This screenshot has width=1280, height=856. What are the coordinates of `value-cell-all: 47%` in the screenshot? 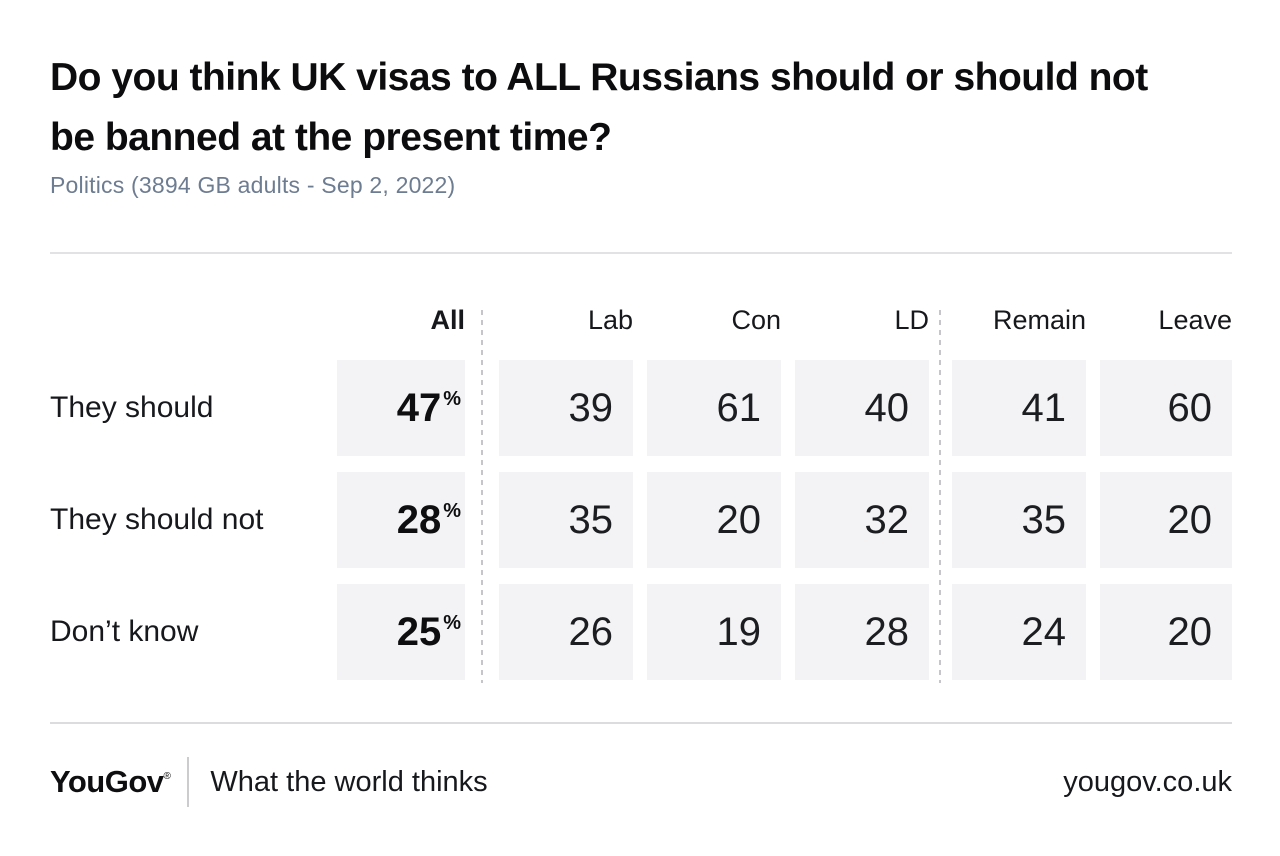 It's located at (401, 408).